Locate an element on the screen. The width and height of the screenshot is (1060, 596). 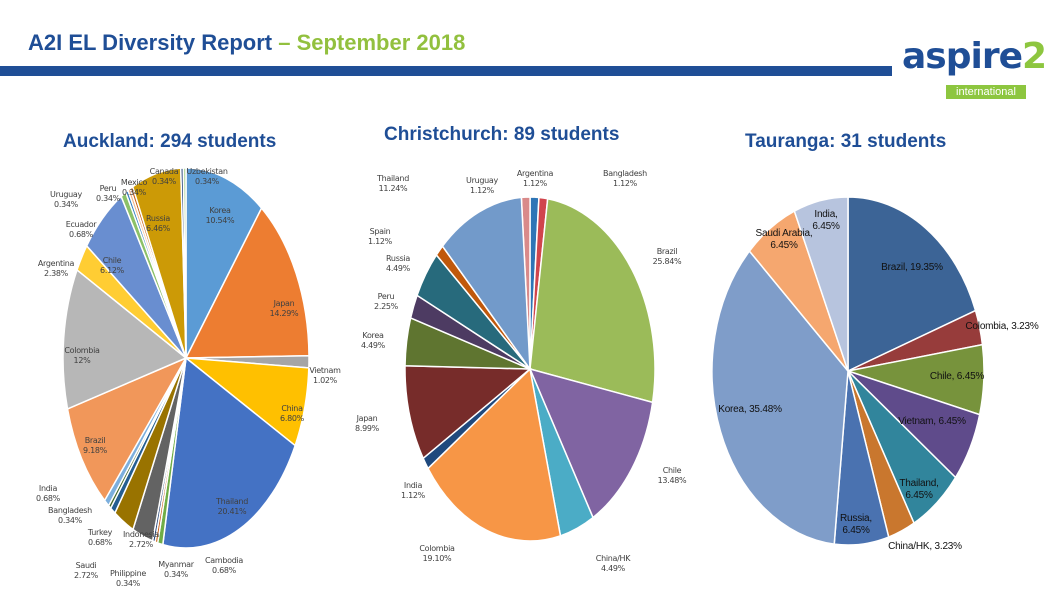
header-bar is located at coordinates (446, 71).